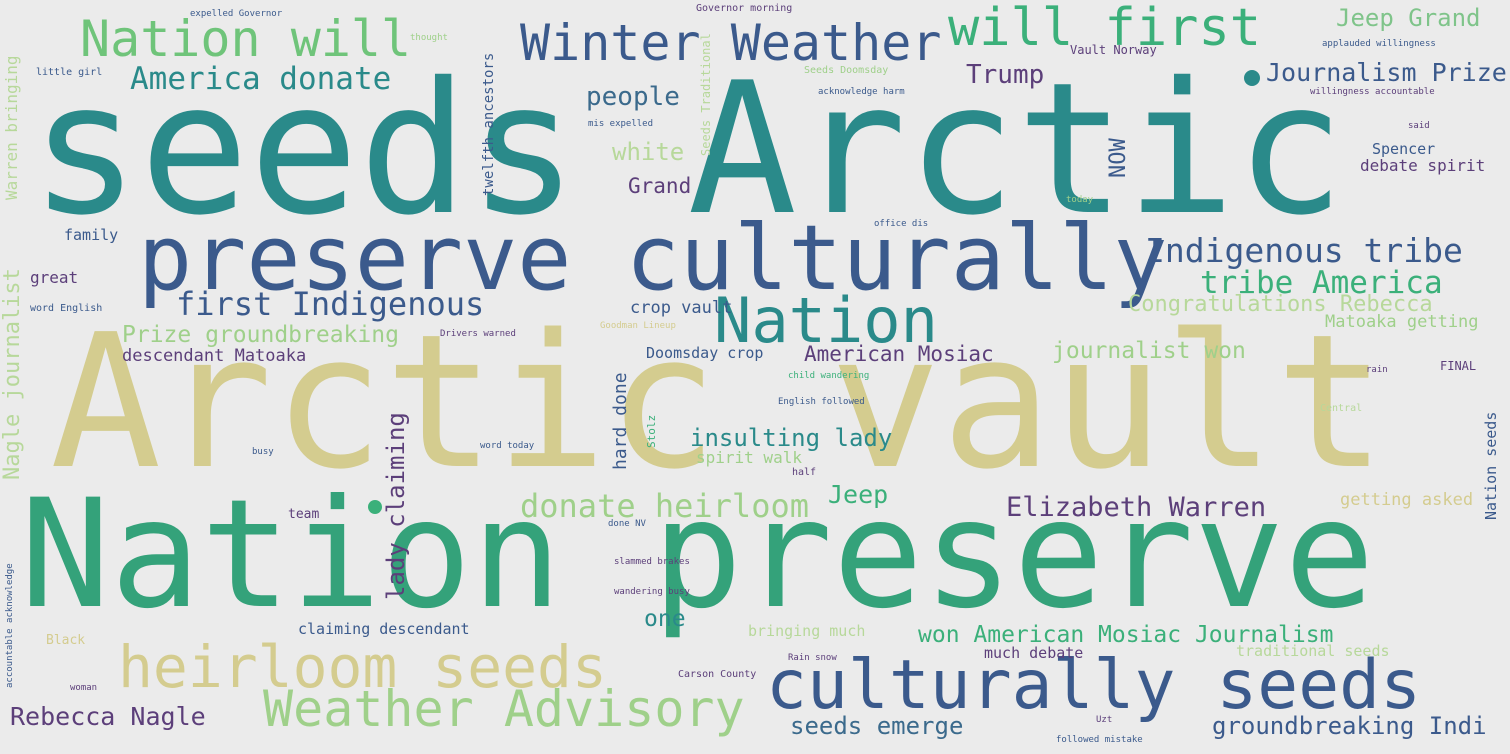 This screenshot has width=1510, height=754. I want to click on word-wandering-busy: wandering busy, so click(652, 592).